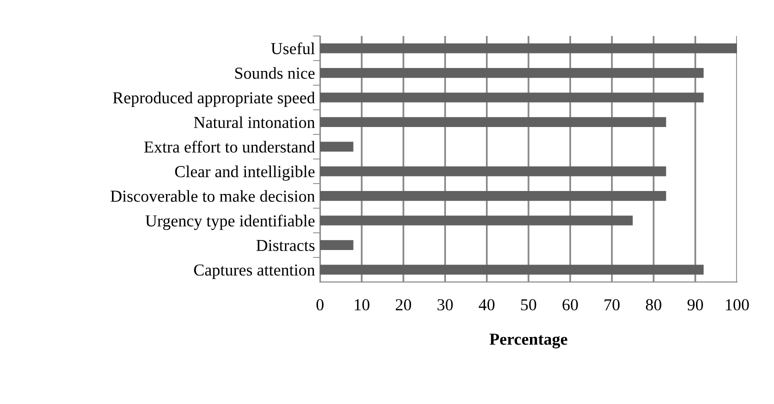 The width and height of the screenshot is (774, 404). I want to click on y-tick-label: Useful, so click(293, 48).